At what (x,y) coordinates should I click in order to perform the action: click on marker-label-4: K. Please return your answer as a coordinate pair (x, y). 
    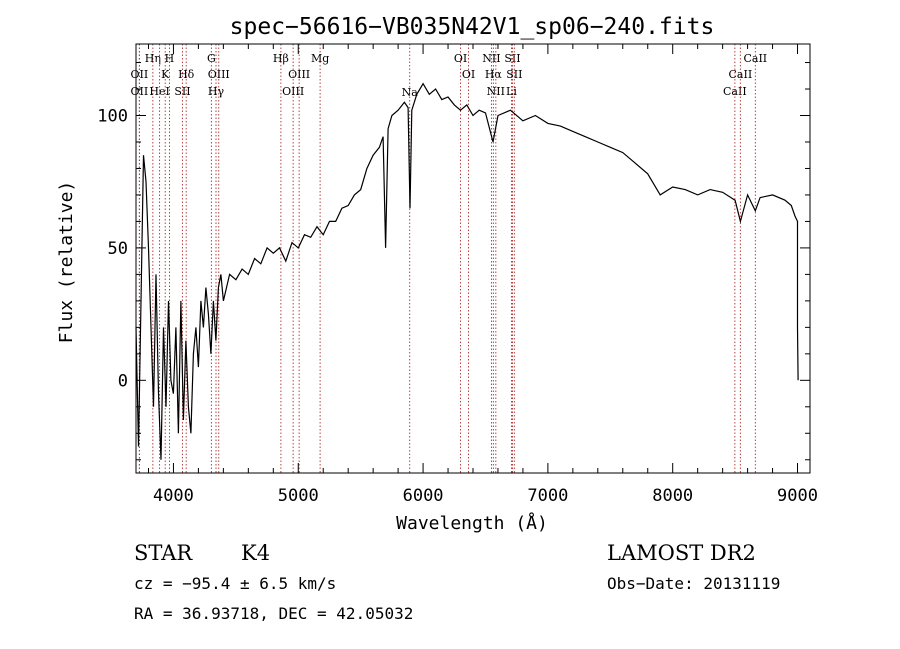
    Looking at the image, I should click on (165, 74).